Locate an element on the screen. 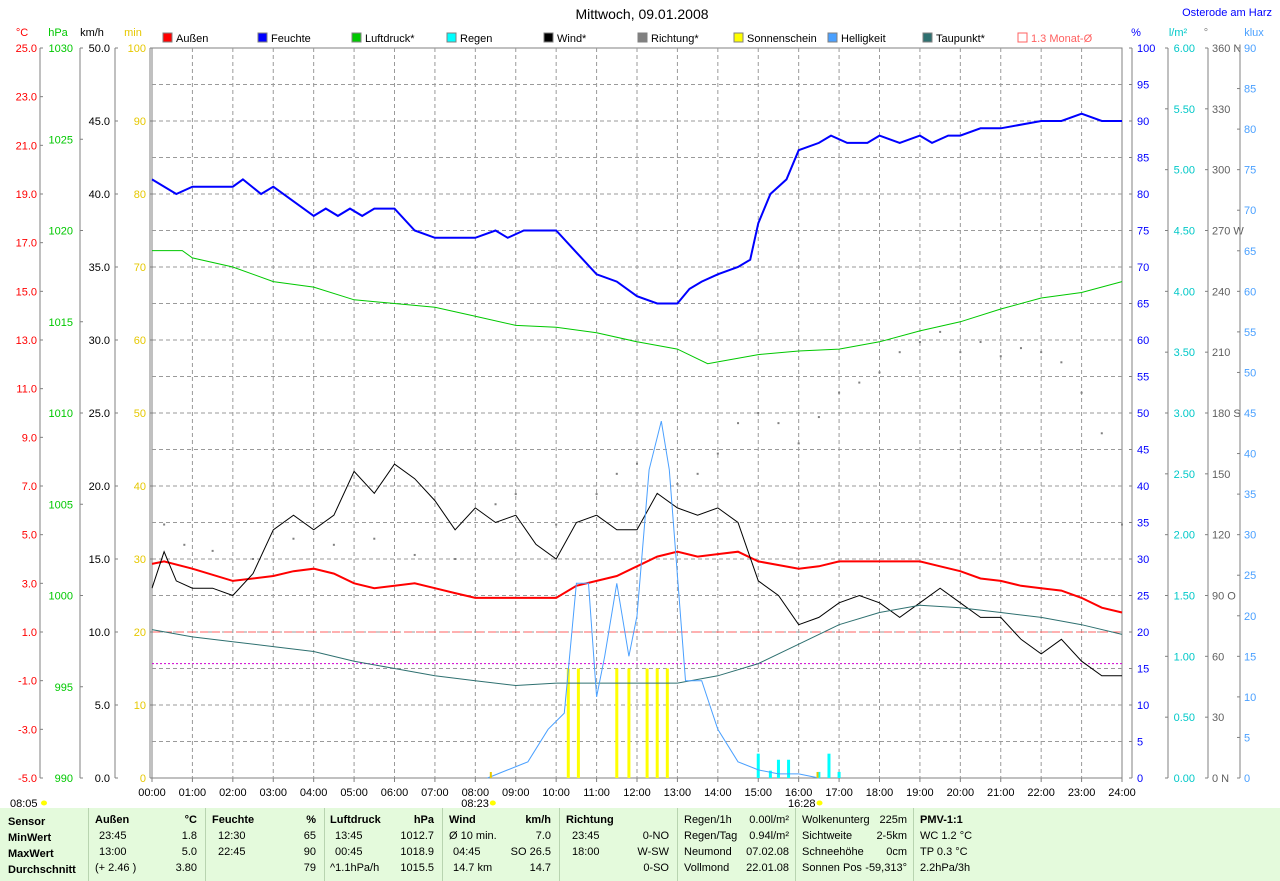 The width and height of the screenshot is (1280, 881). x-tick-label: 14:00 is located at coordinates (718, 793).